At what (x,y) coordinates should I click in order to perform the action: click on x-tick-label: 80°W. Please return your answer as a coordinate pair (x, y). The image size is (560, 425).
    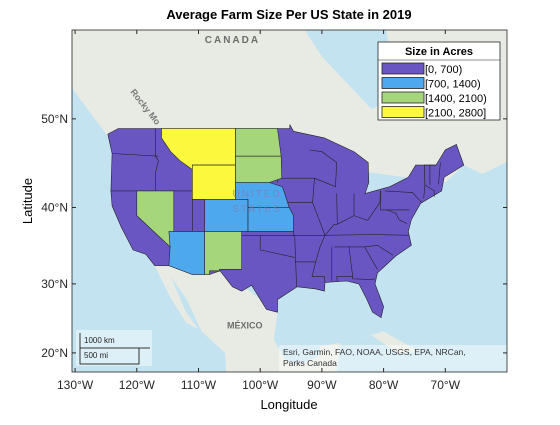
    Looking at the image, I should click on (384, 385).